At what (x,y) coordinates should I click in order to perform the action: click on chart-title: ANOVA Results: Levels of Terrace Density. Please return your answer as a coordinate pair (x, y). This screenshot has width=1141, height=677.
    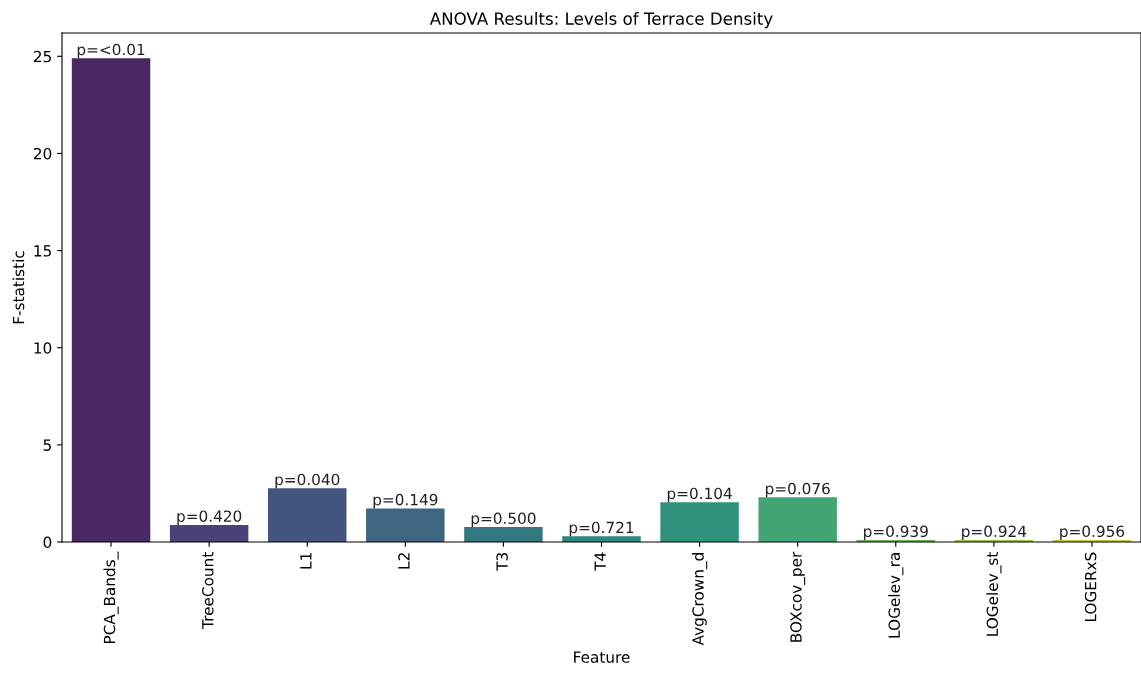
    Looking at the image, I should click on (601, 20).